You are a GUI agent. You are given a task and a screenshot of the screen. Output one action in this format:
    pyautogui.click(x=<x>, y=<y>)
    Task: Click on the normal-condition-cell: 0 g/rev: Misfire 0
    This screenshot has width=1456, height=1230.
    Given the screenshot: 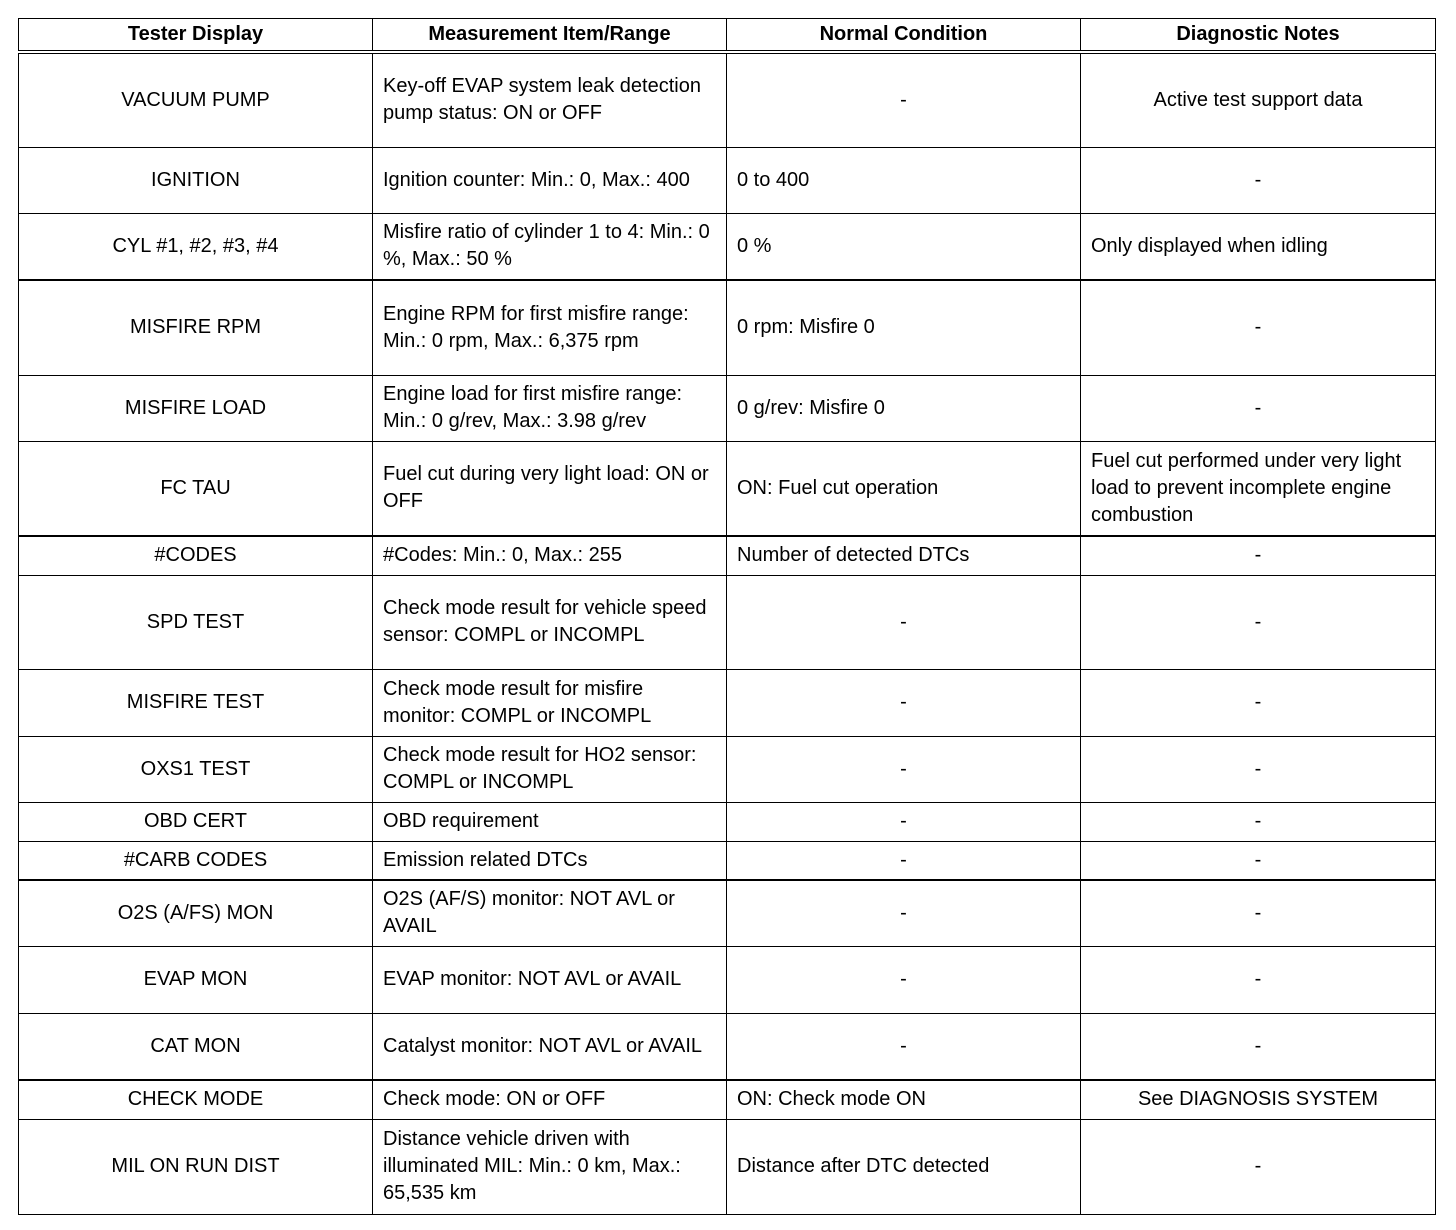 What is the action you would take?
    pyautogui.click(x=903, y=408)
    